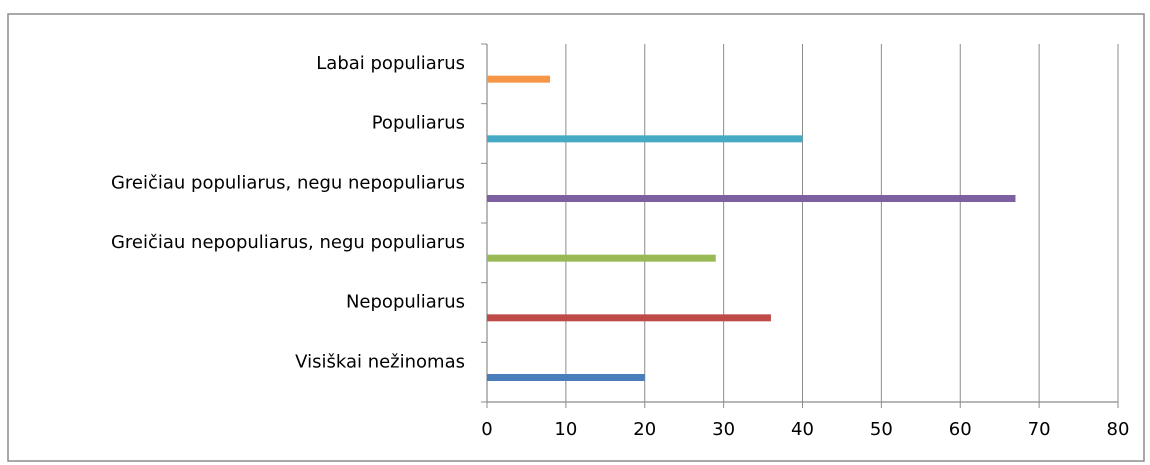 The height and width of the screenshot is (465, 1150). Describe the element at coordinates (644, 429) in the screenshot. I see `x-tick-label: 20` at that location.